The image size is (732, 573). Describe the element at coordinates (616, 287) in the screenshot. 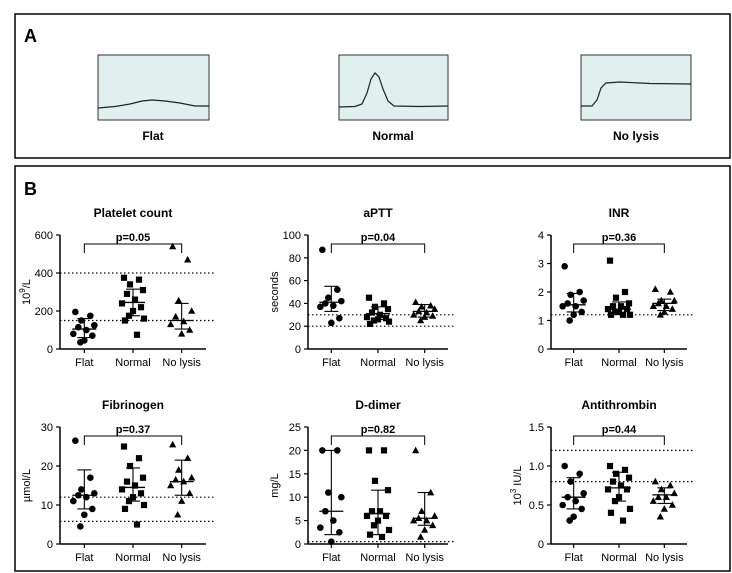

I see `chart-inr: INR 0 1 2 3 4 Flat Normal No lysis p=0.36` at that location.